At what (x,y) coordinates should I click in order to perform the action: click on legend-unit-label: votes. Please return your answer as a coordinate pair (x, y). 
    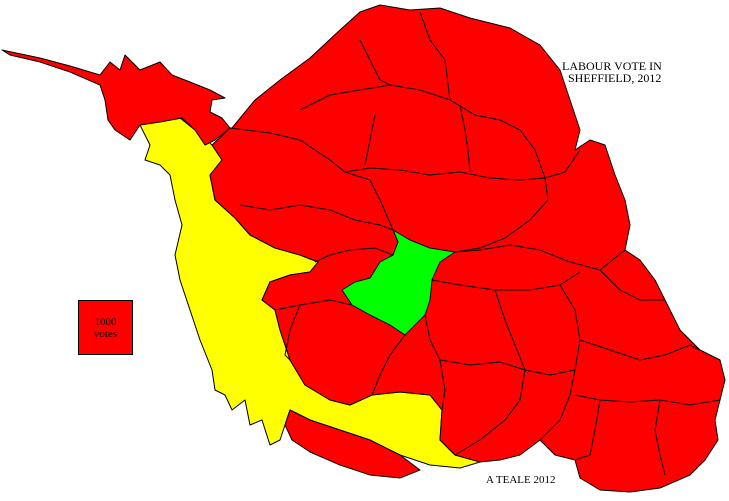
    Looking at the image, I should click on (105, 333).